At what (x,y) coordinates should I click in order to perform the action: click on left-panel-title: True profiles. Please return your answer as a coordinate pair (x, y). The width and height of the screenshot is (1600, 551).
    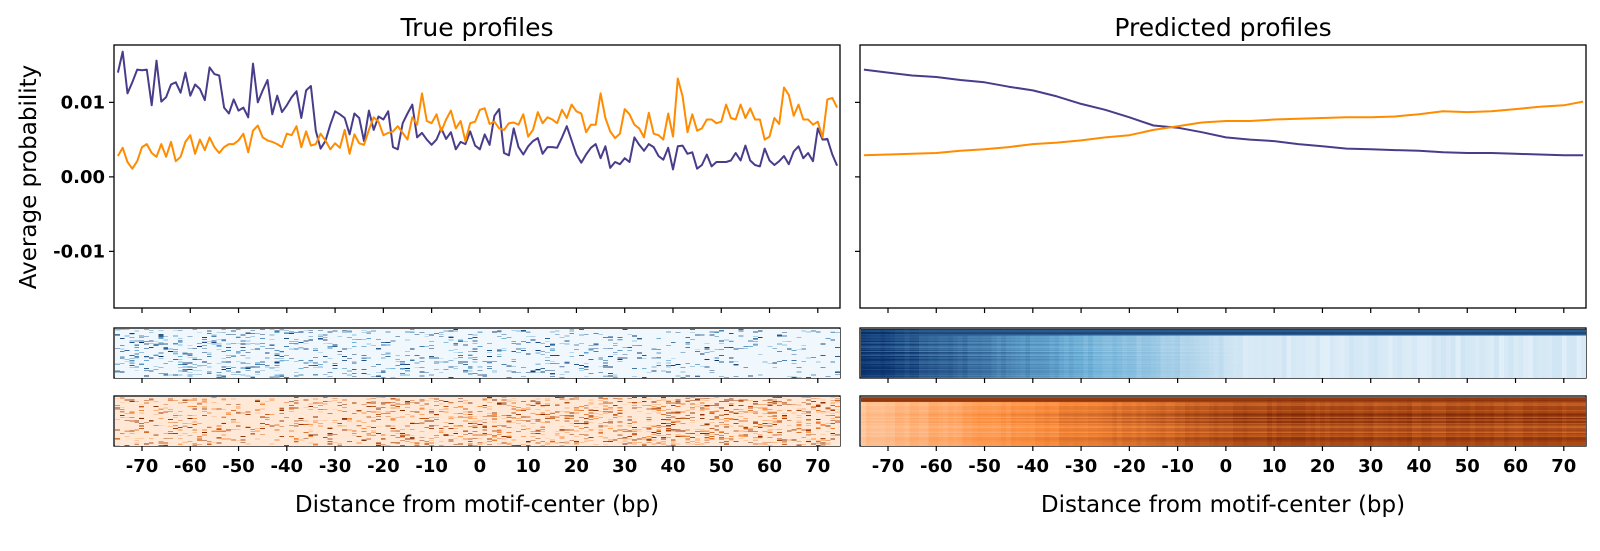
    Looking at the image, I should click on (476, 27).